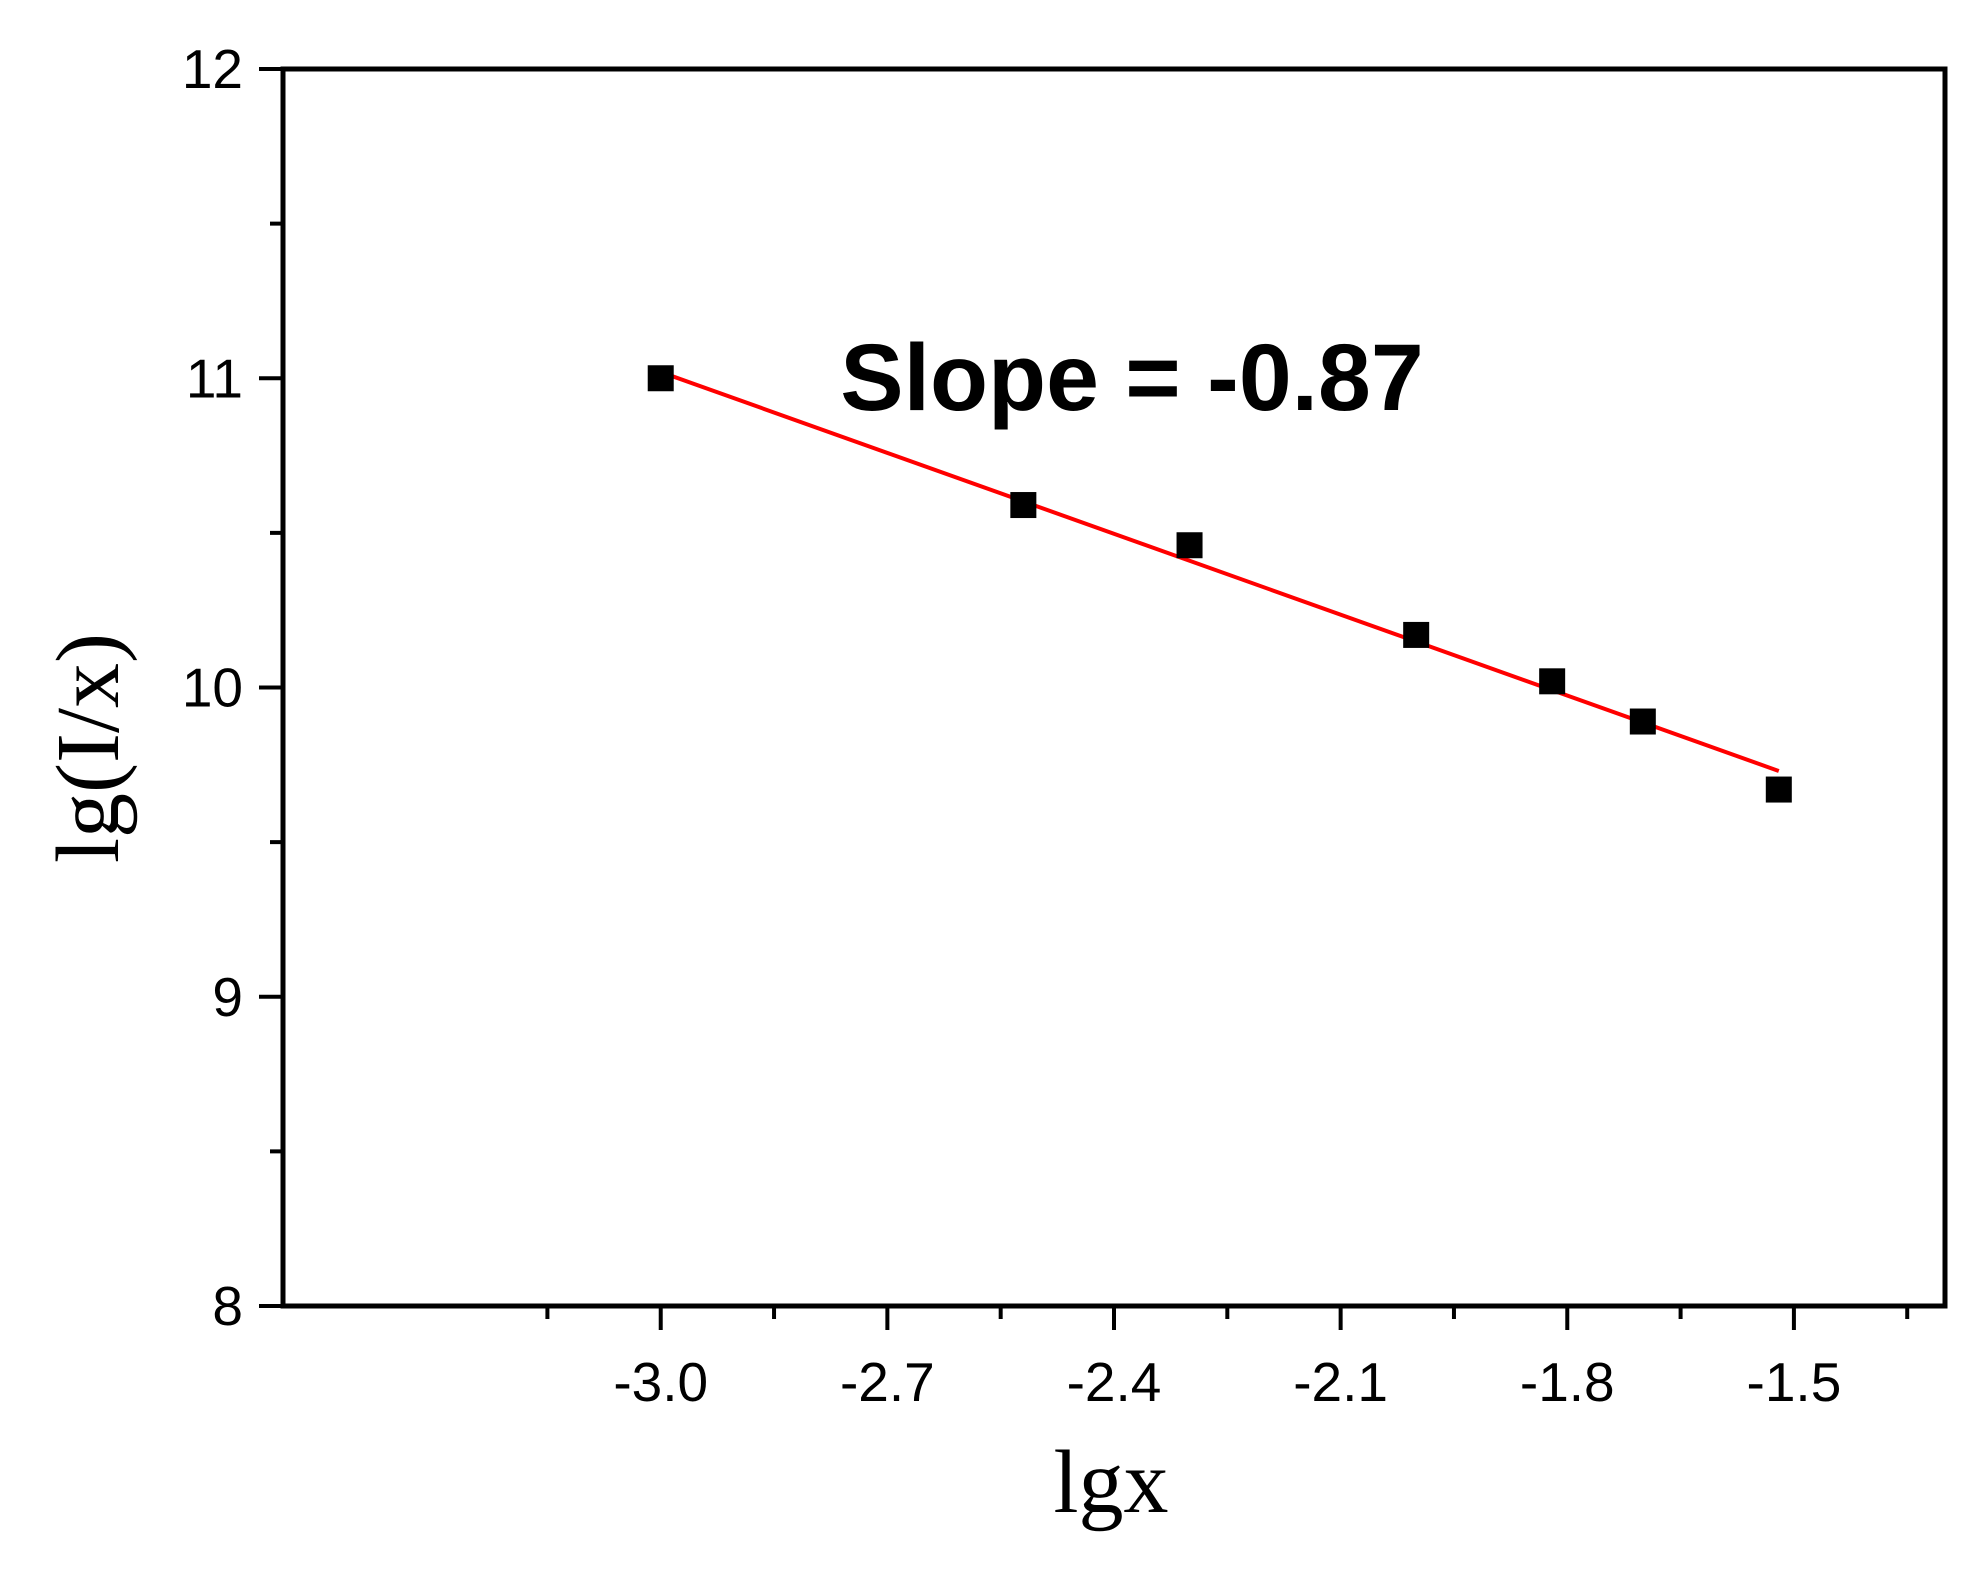  Describe the element at coordinates (1227, 1359) in the screenshot. I see `x-axis: -3.0 -2.7 -2.4 -2.1 -1.8 -1.5` at that location.